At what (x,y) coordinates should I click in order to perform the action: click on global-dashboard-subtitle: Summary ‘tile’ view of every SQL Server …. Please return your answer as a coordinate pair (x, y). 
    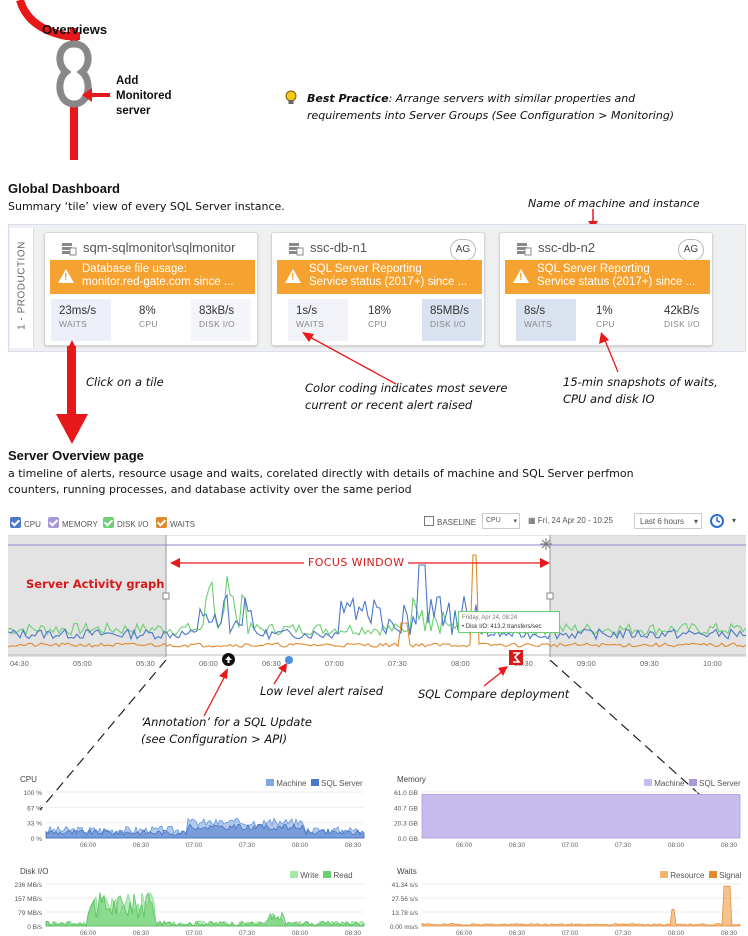
    Looking at the image, I should click on (146, 206).